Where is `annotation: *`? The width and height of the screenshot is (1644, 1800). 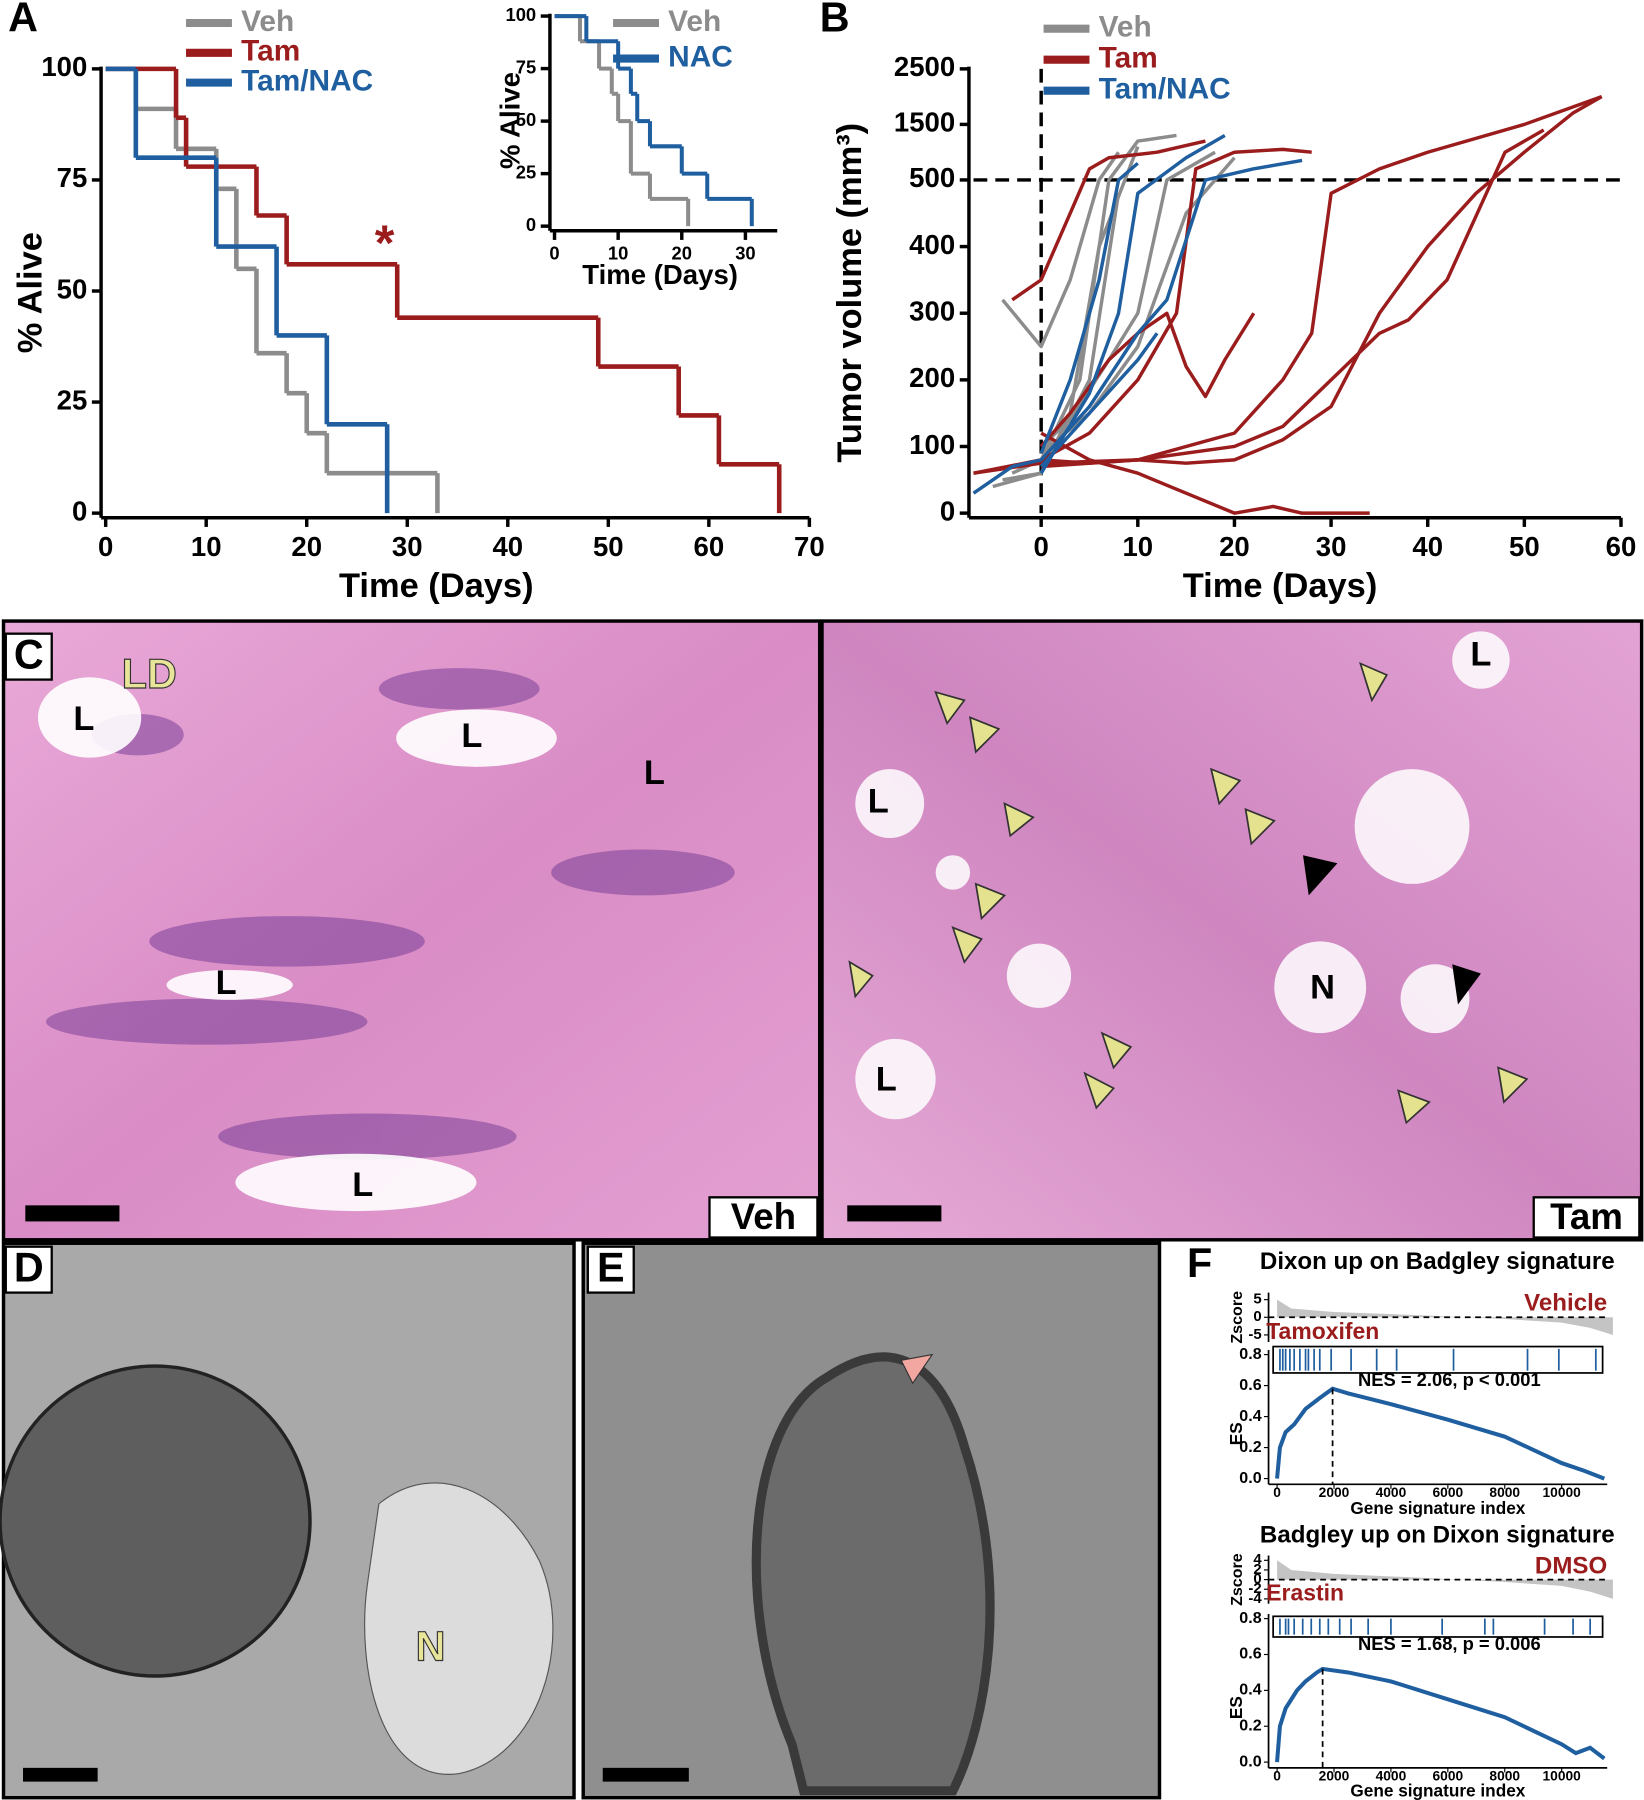 annotation: * is located at coordinates (385, 242).